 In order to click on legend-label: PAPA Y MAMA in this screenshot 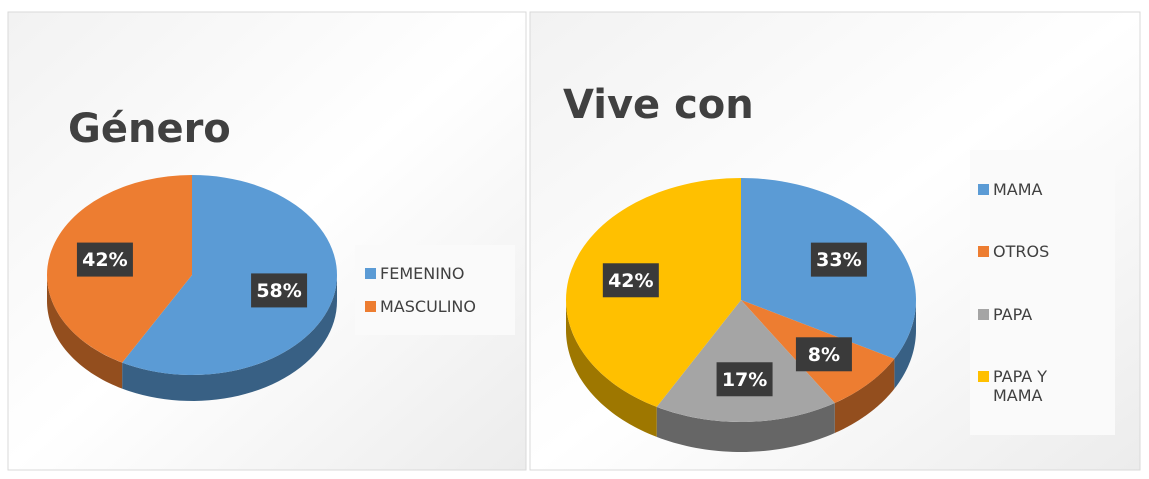, I will do `click(1020, 386)`.